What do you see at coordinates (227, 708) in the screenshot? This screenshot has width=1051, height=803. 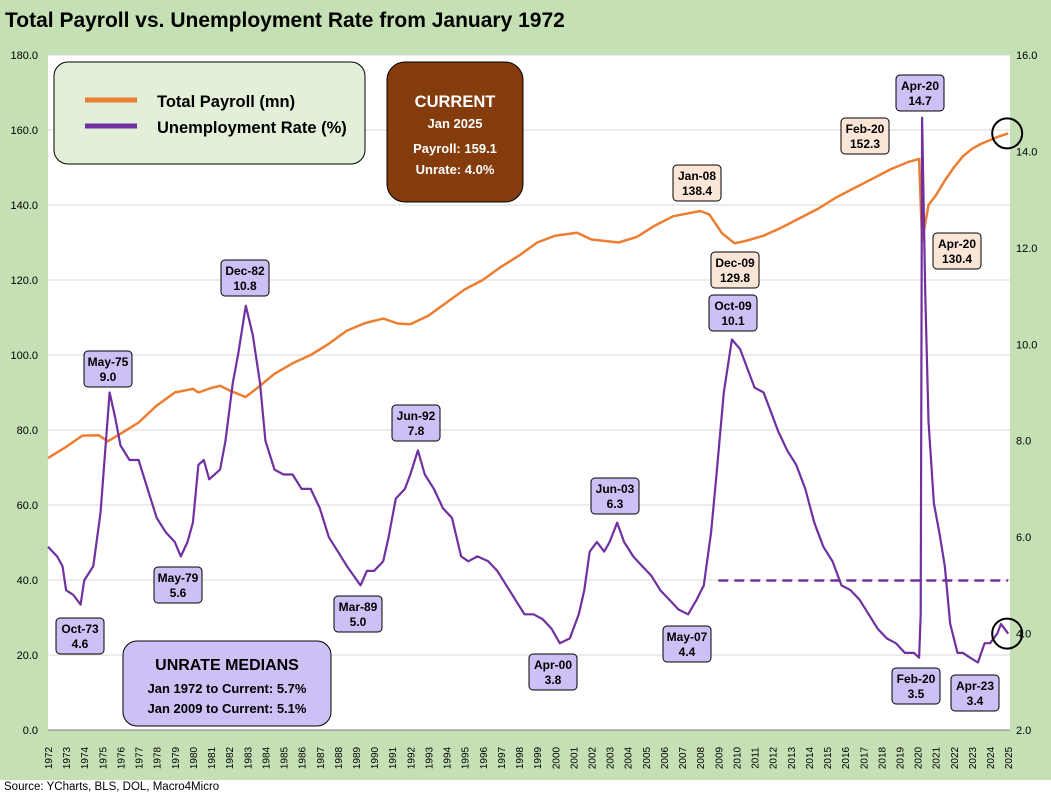 I see `medians-line-2: Jan 2009 to Current: 5.1%` at bounding box center [227, 708].